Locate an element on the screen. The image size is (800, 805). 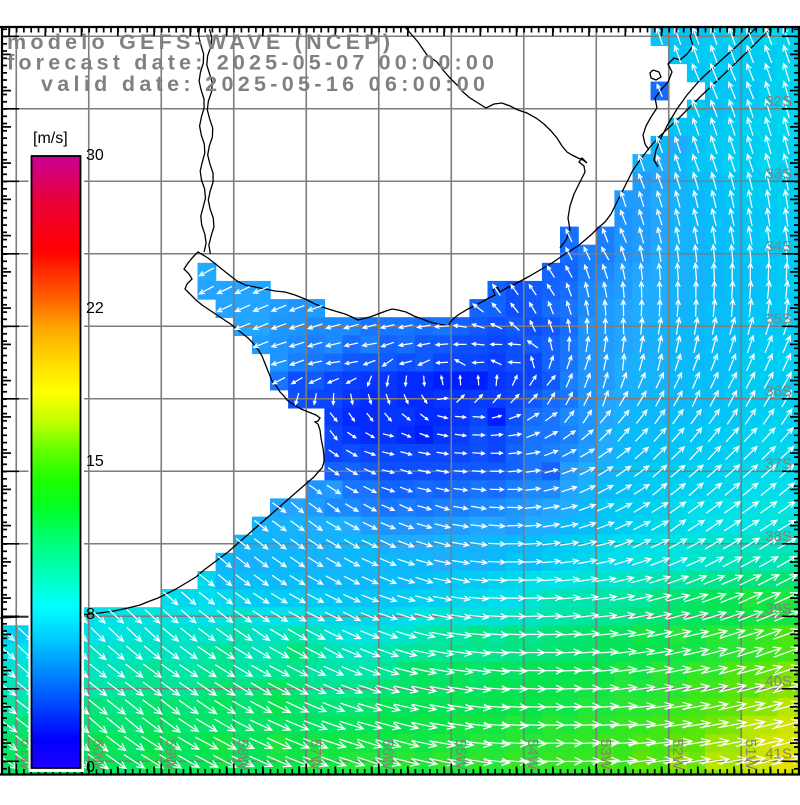
svg-text: 56W is located at coordinates (387, 755).